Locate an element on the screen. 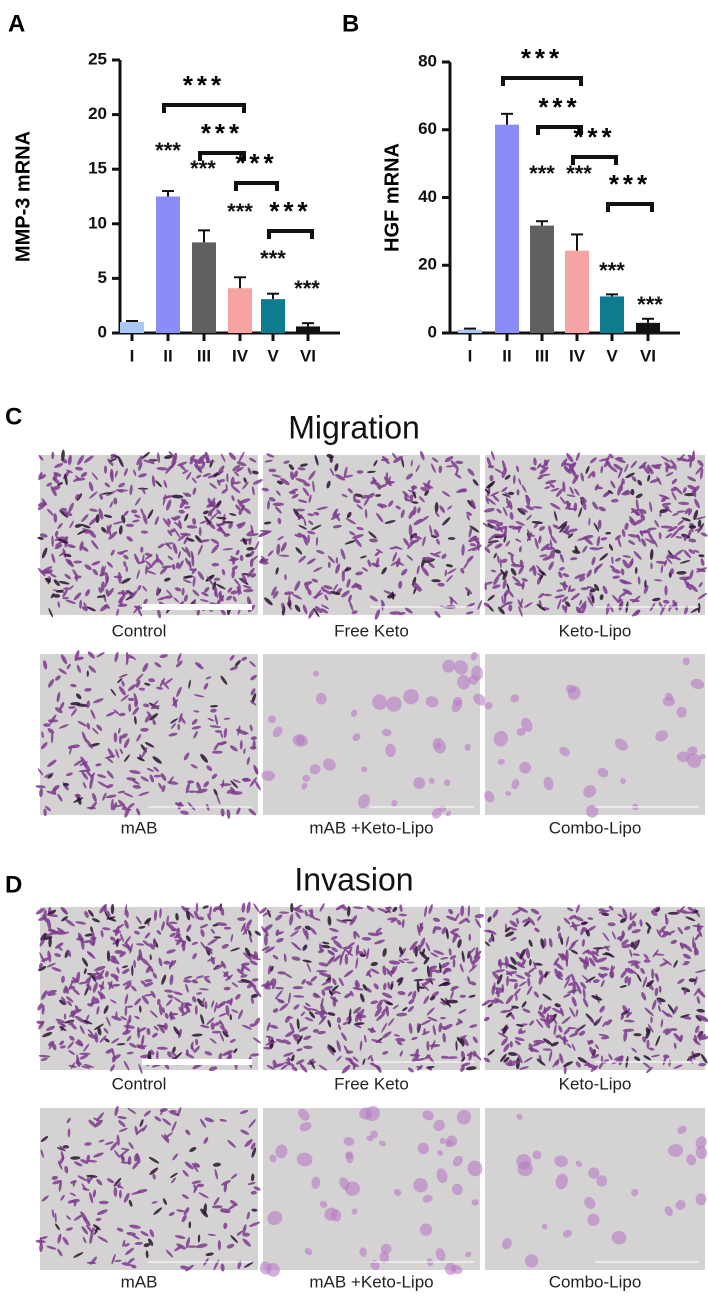 This screenshot has width=708, height=1302. micrograph-background is located at coordinates (595, 1189).